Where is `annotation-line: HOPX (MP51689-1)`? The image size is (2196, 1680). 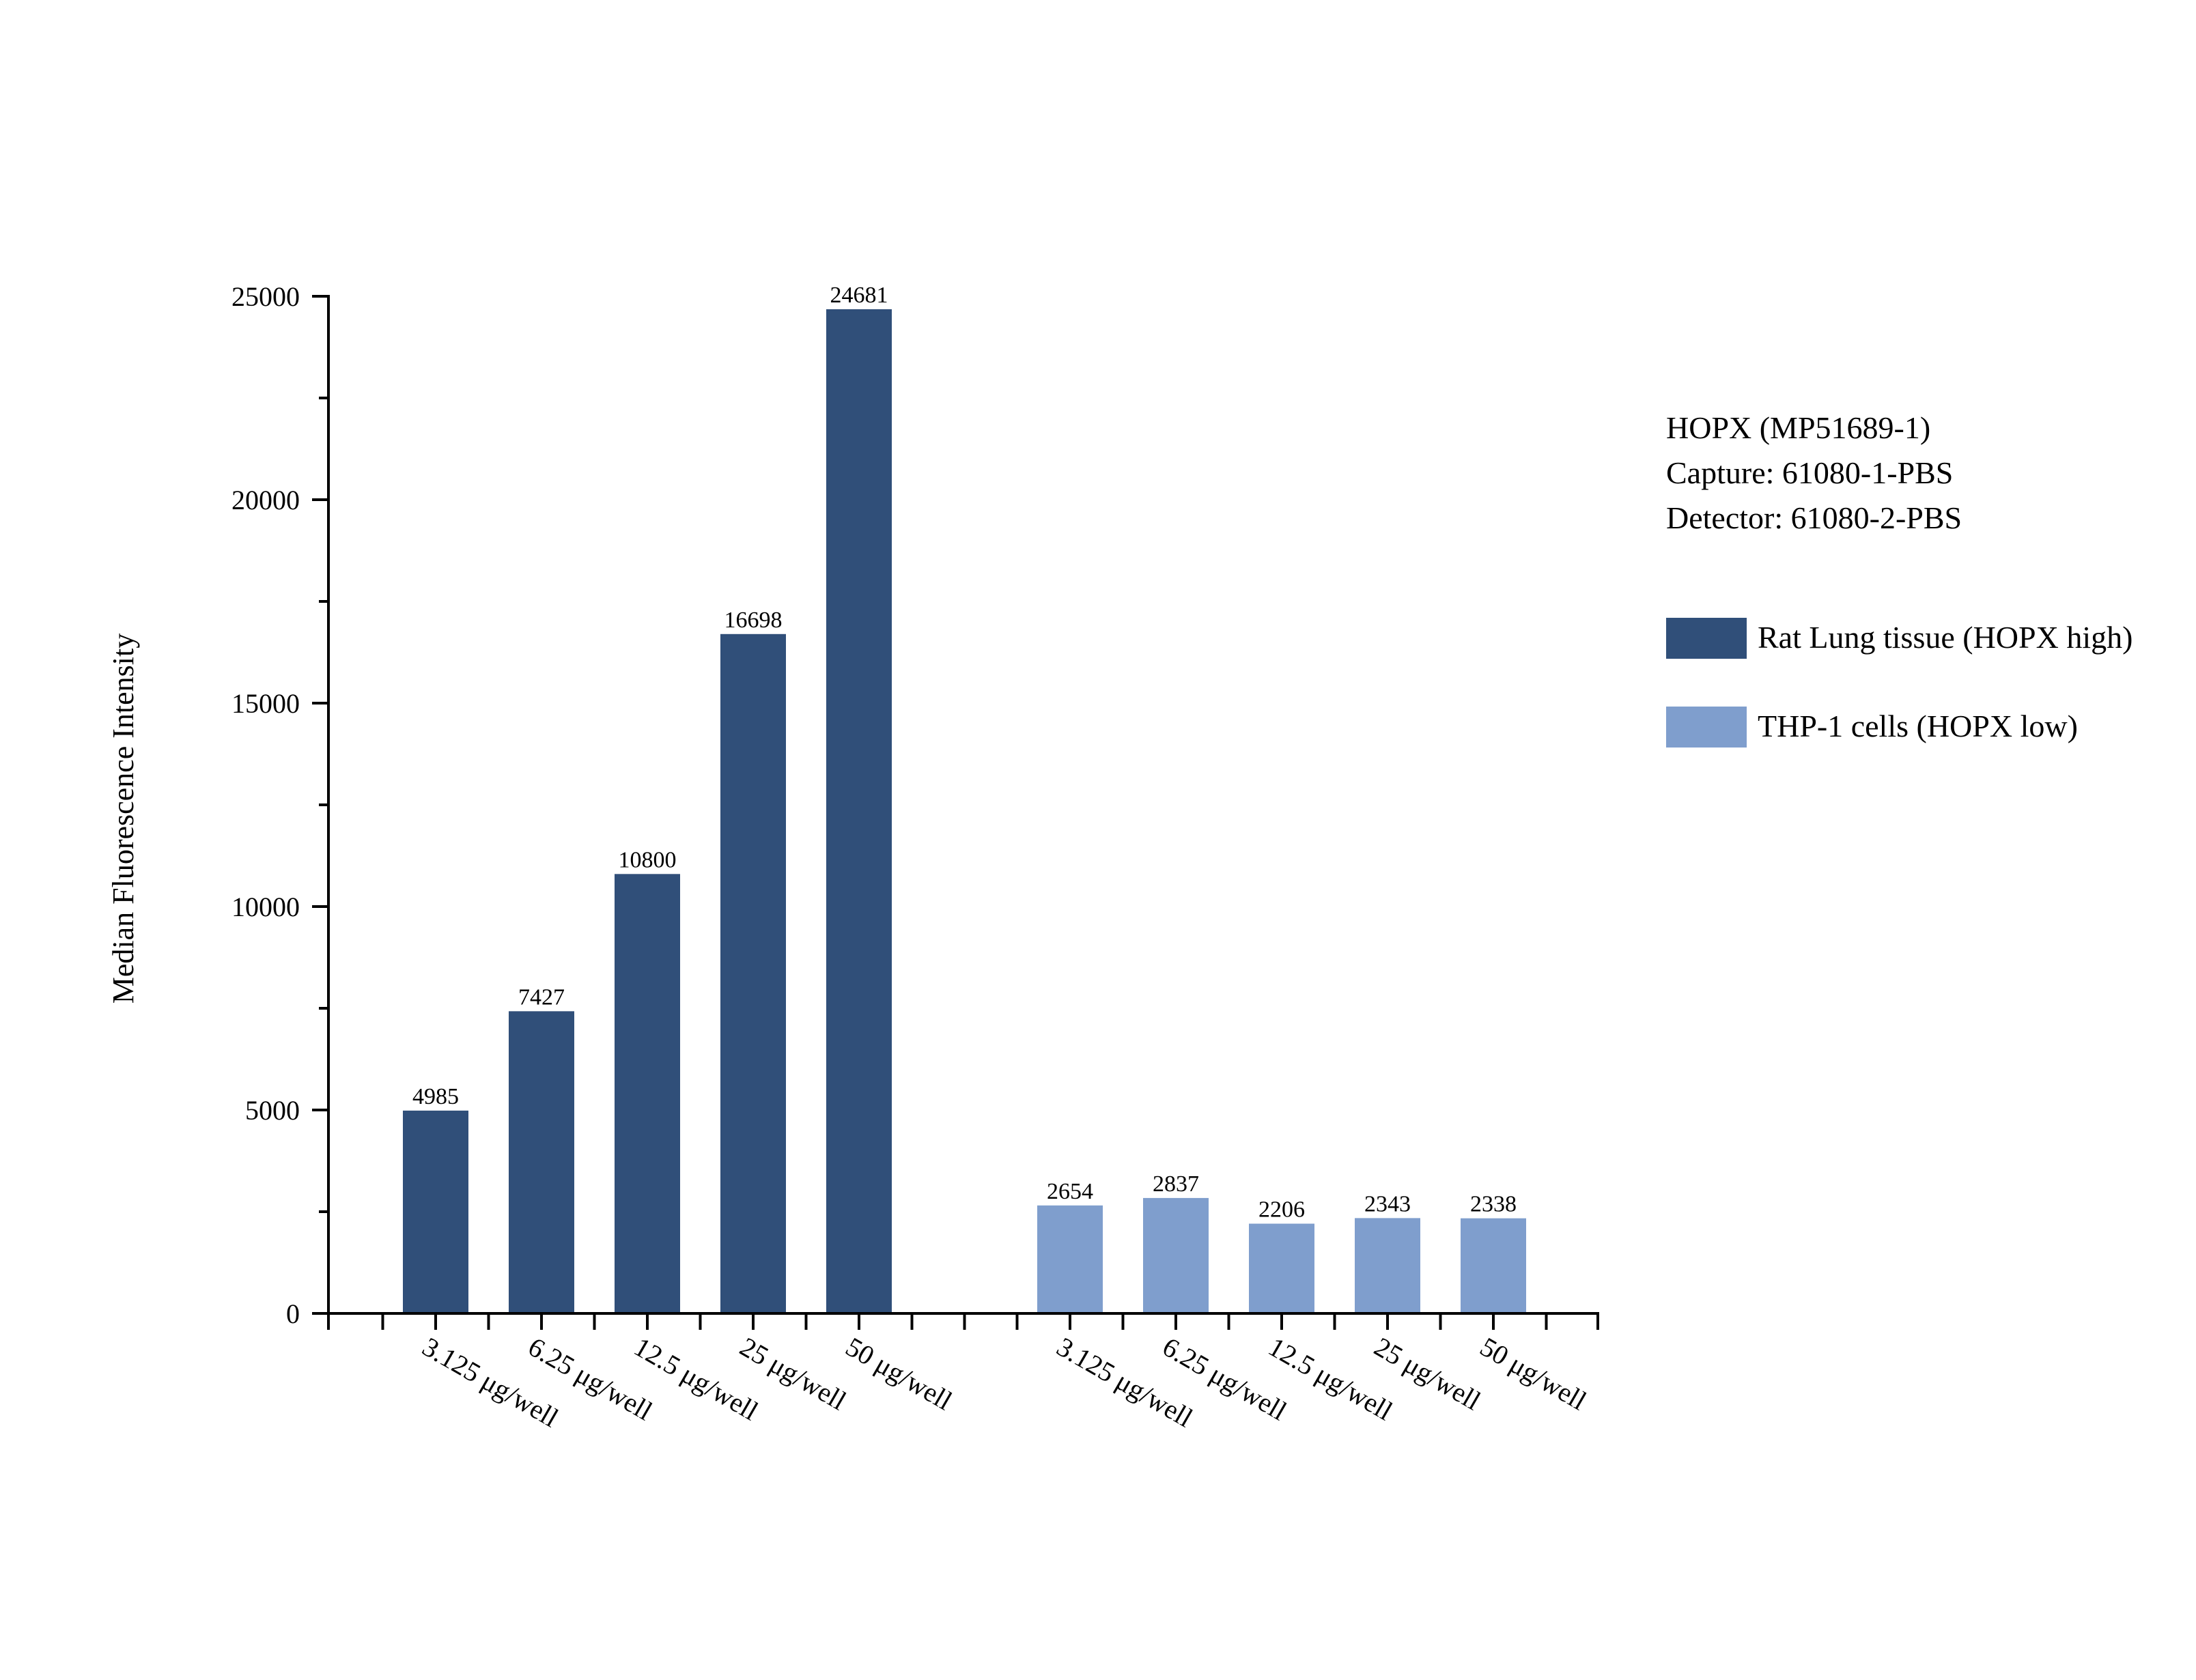
annotation-line: HOPX (MP51689-1) is located at coordinates (1798, 427).